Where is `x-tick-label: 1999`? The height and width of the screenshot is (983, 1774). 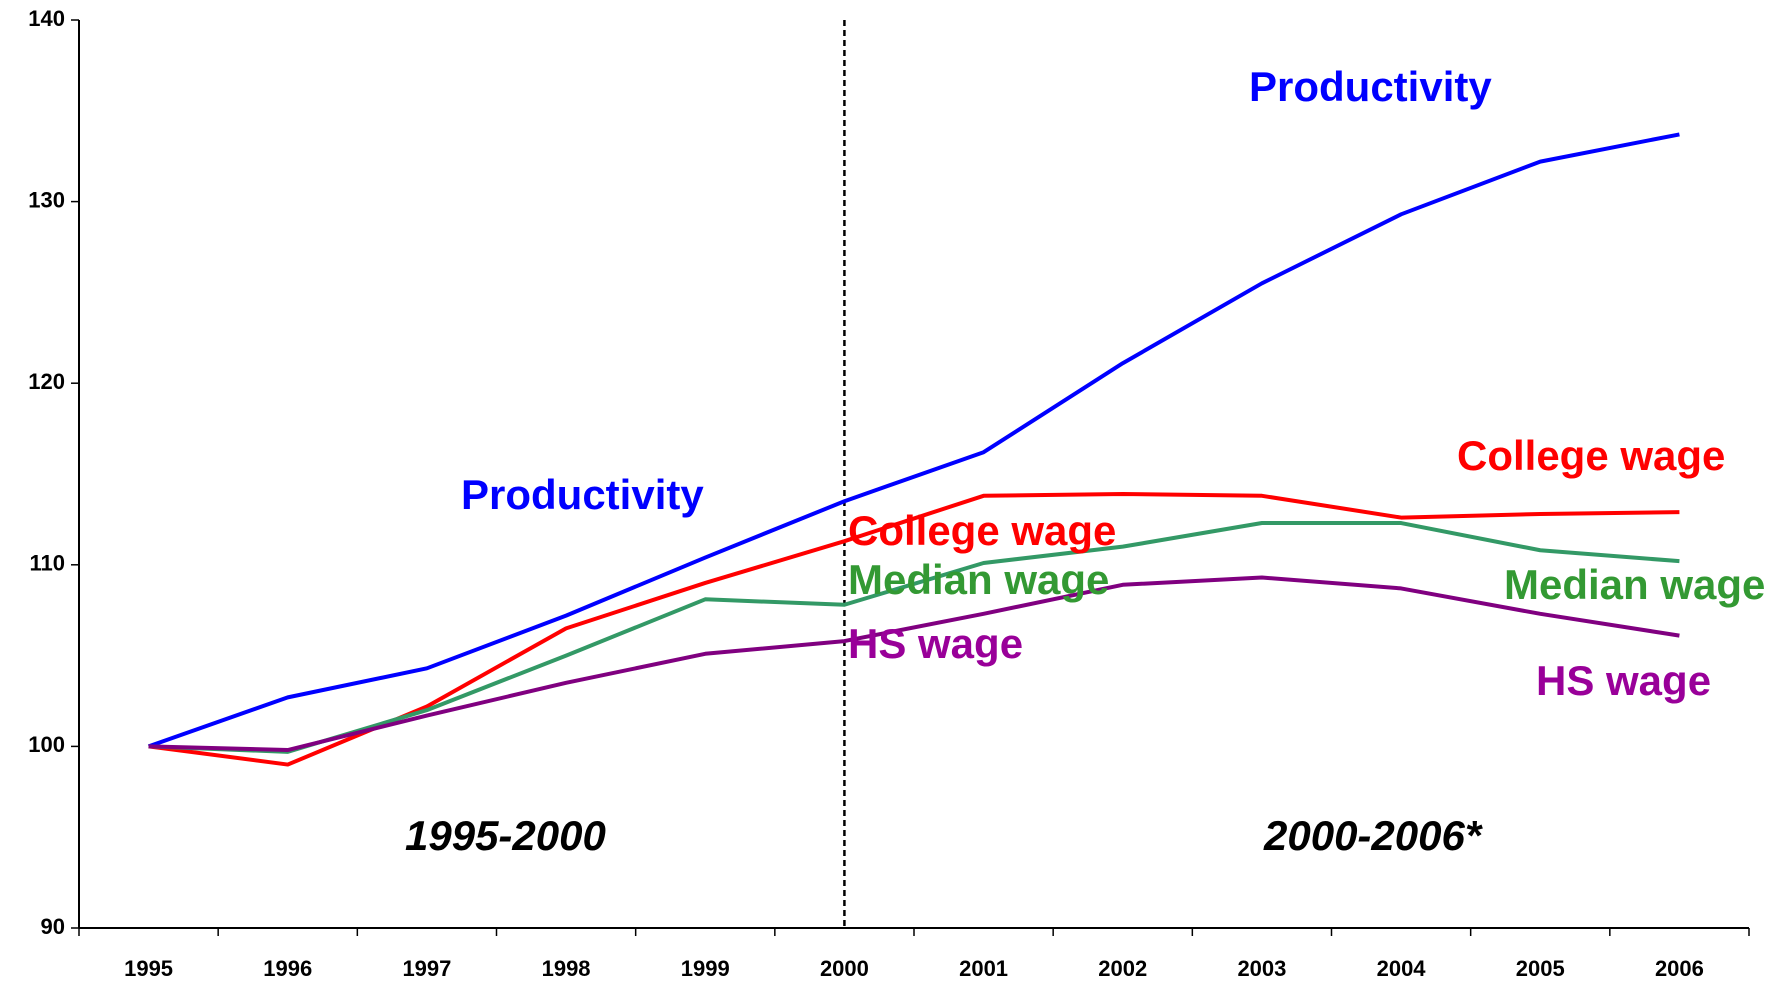 x-tick-label: 1999 is located at coordinates (705, 968).